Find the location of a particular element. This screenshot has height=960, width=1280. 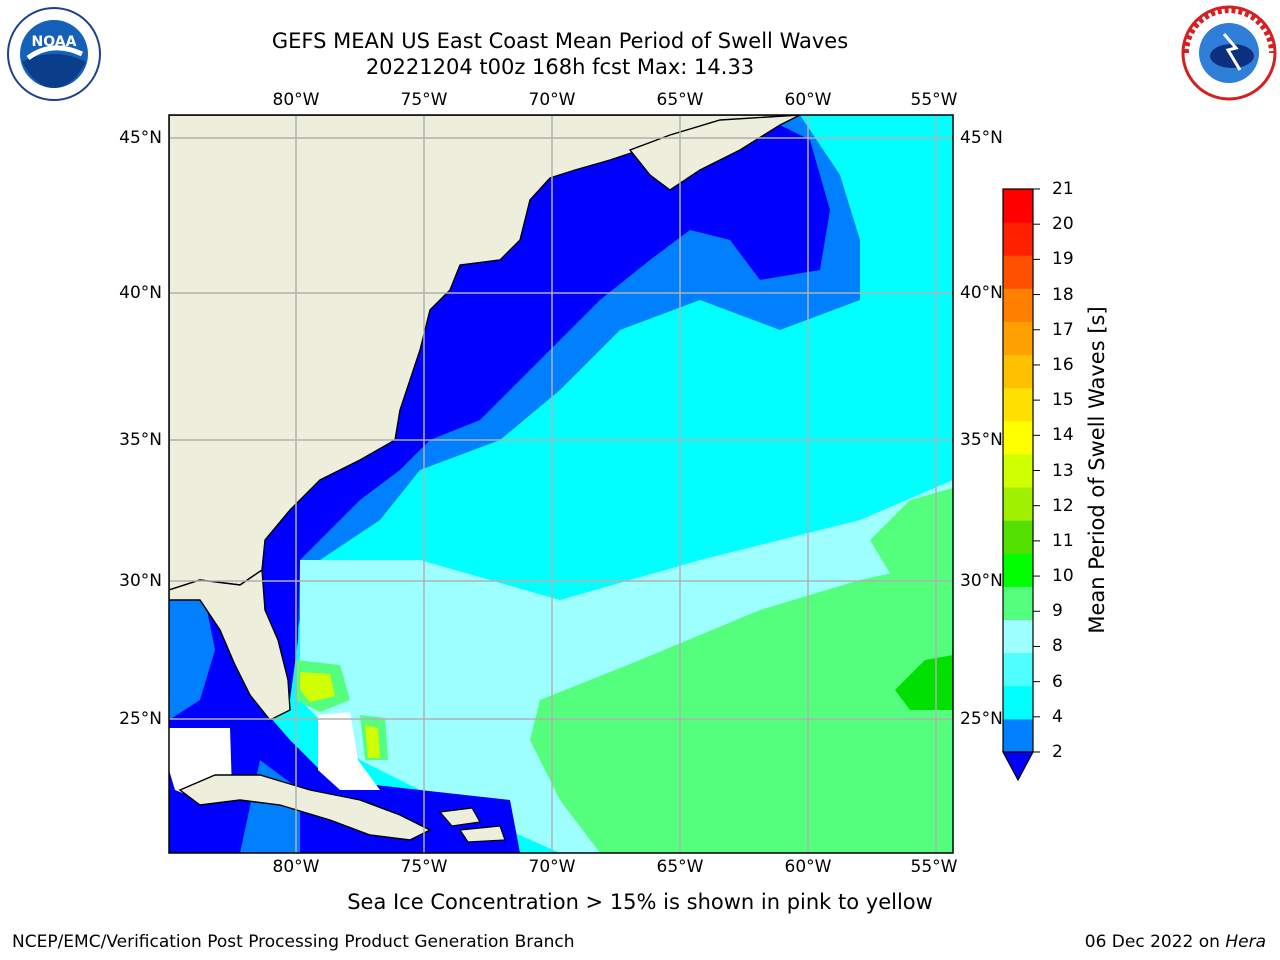

lon-label-bottom: 70°W is located at coordinates (552, 867).